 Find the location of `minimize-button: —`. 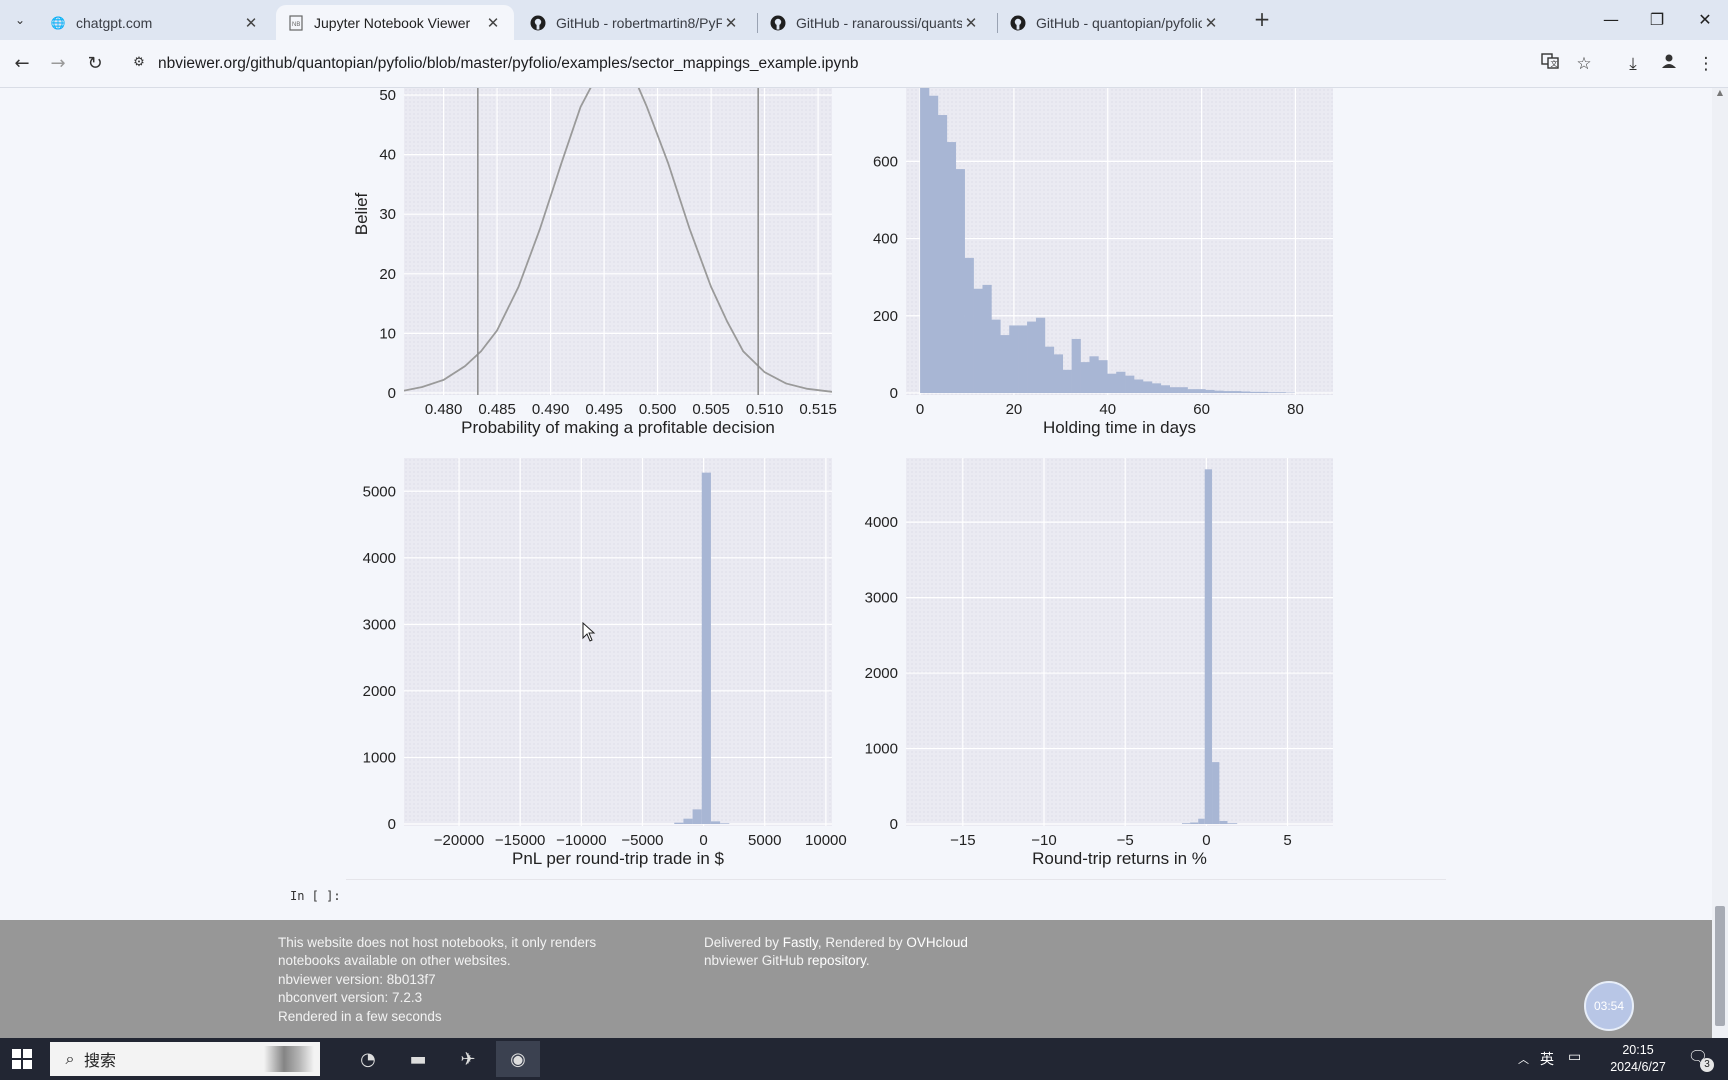

minimize-button: — is located at coordinates (1611, 19).